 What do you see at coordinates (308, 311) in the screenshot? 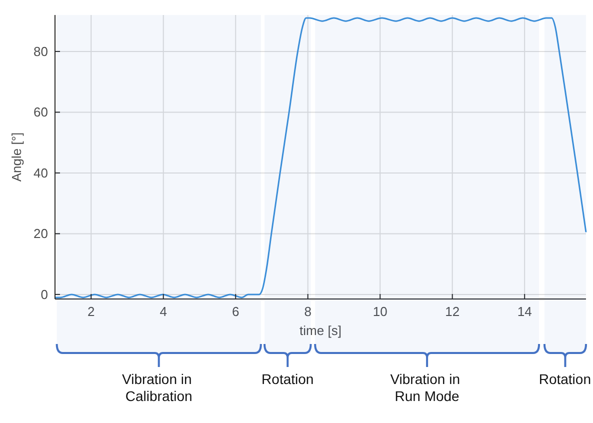
I see `x-tick-label: 8` at bounding box center [308, 311].